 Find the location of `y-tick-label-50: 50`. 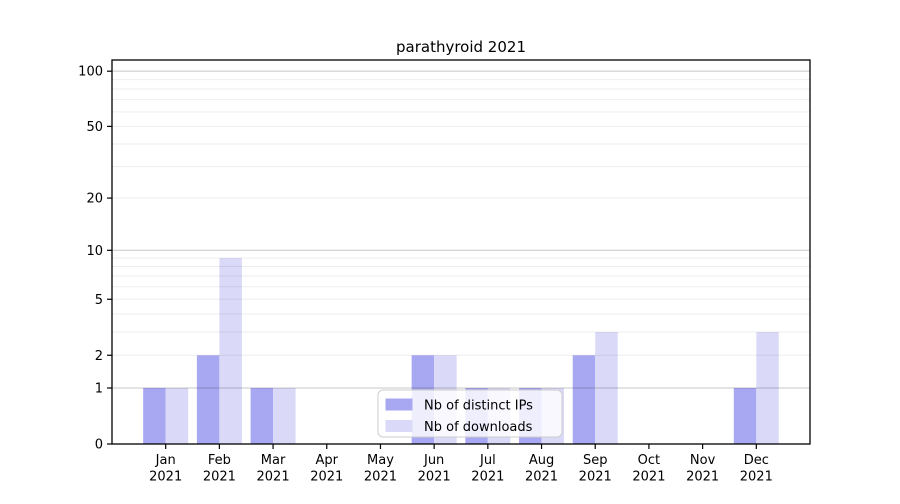

y-tick-label-50: 50 is located at coordinates (94, 127).